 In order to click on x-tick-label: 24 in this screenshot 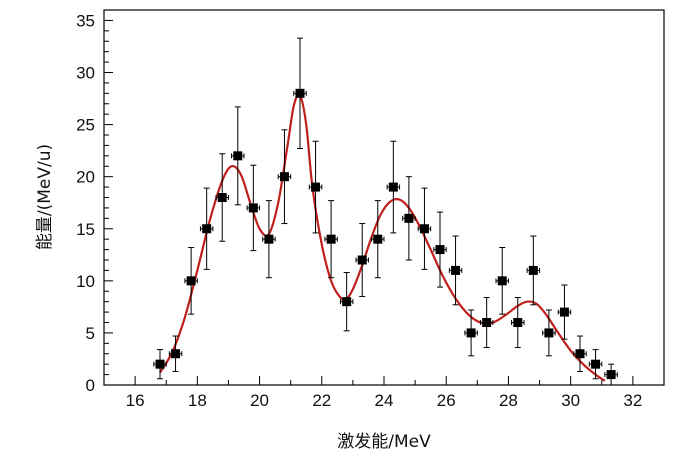, I will do `click(384, 400)`.